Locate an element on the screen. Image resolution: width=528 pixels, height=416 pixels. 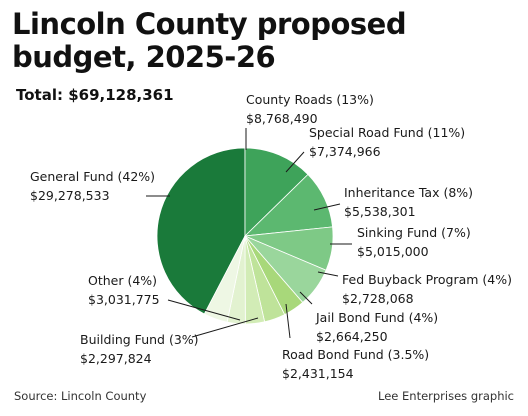
label-county-roads-value: $8,768,490 is located at coordinates (282, 118).